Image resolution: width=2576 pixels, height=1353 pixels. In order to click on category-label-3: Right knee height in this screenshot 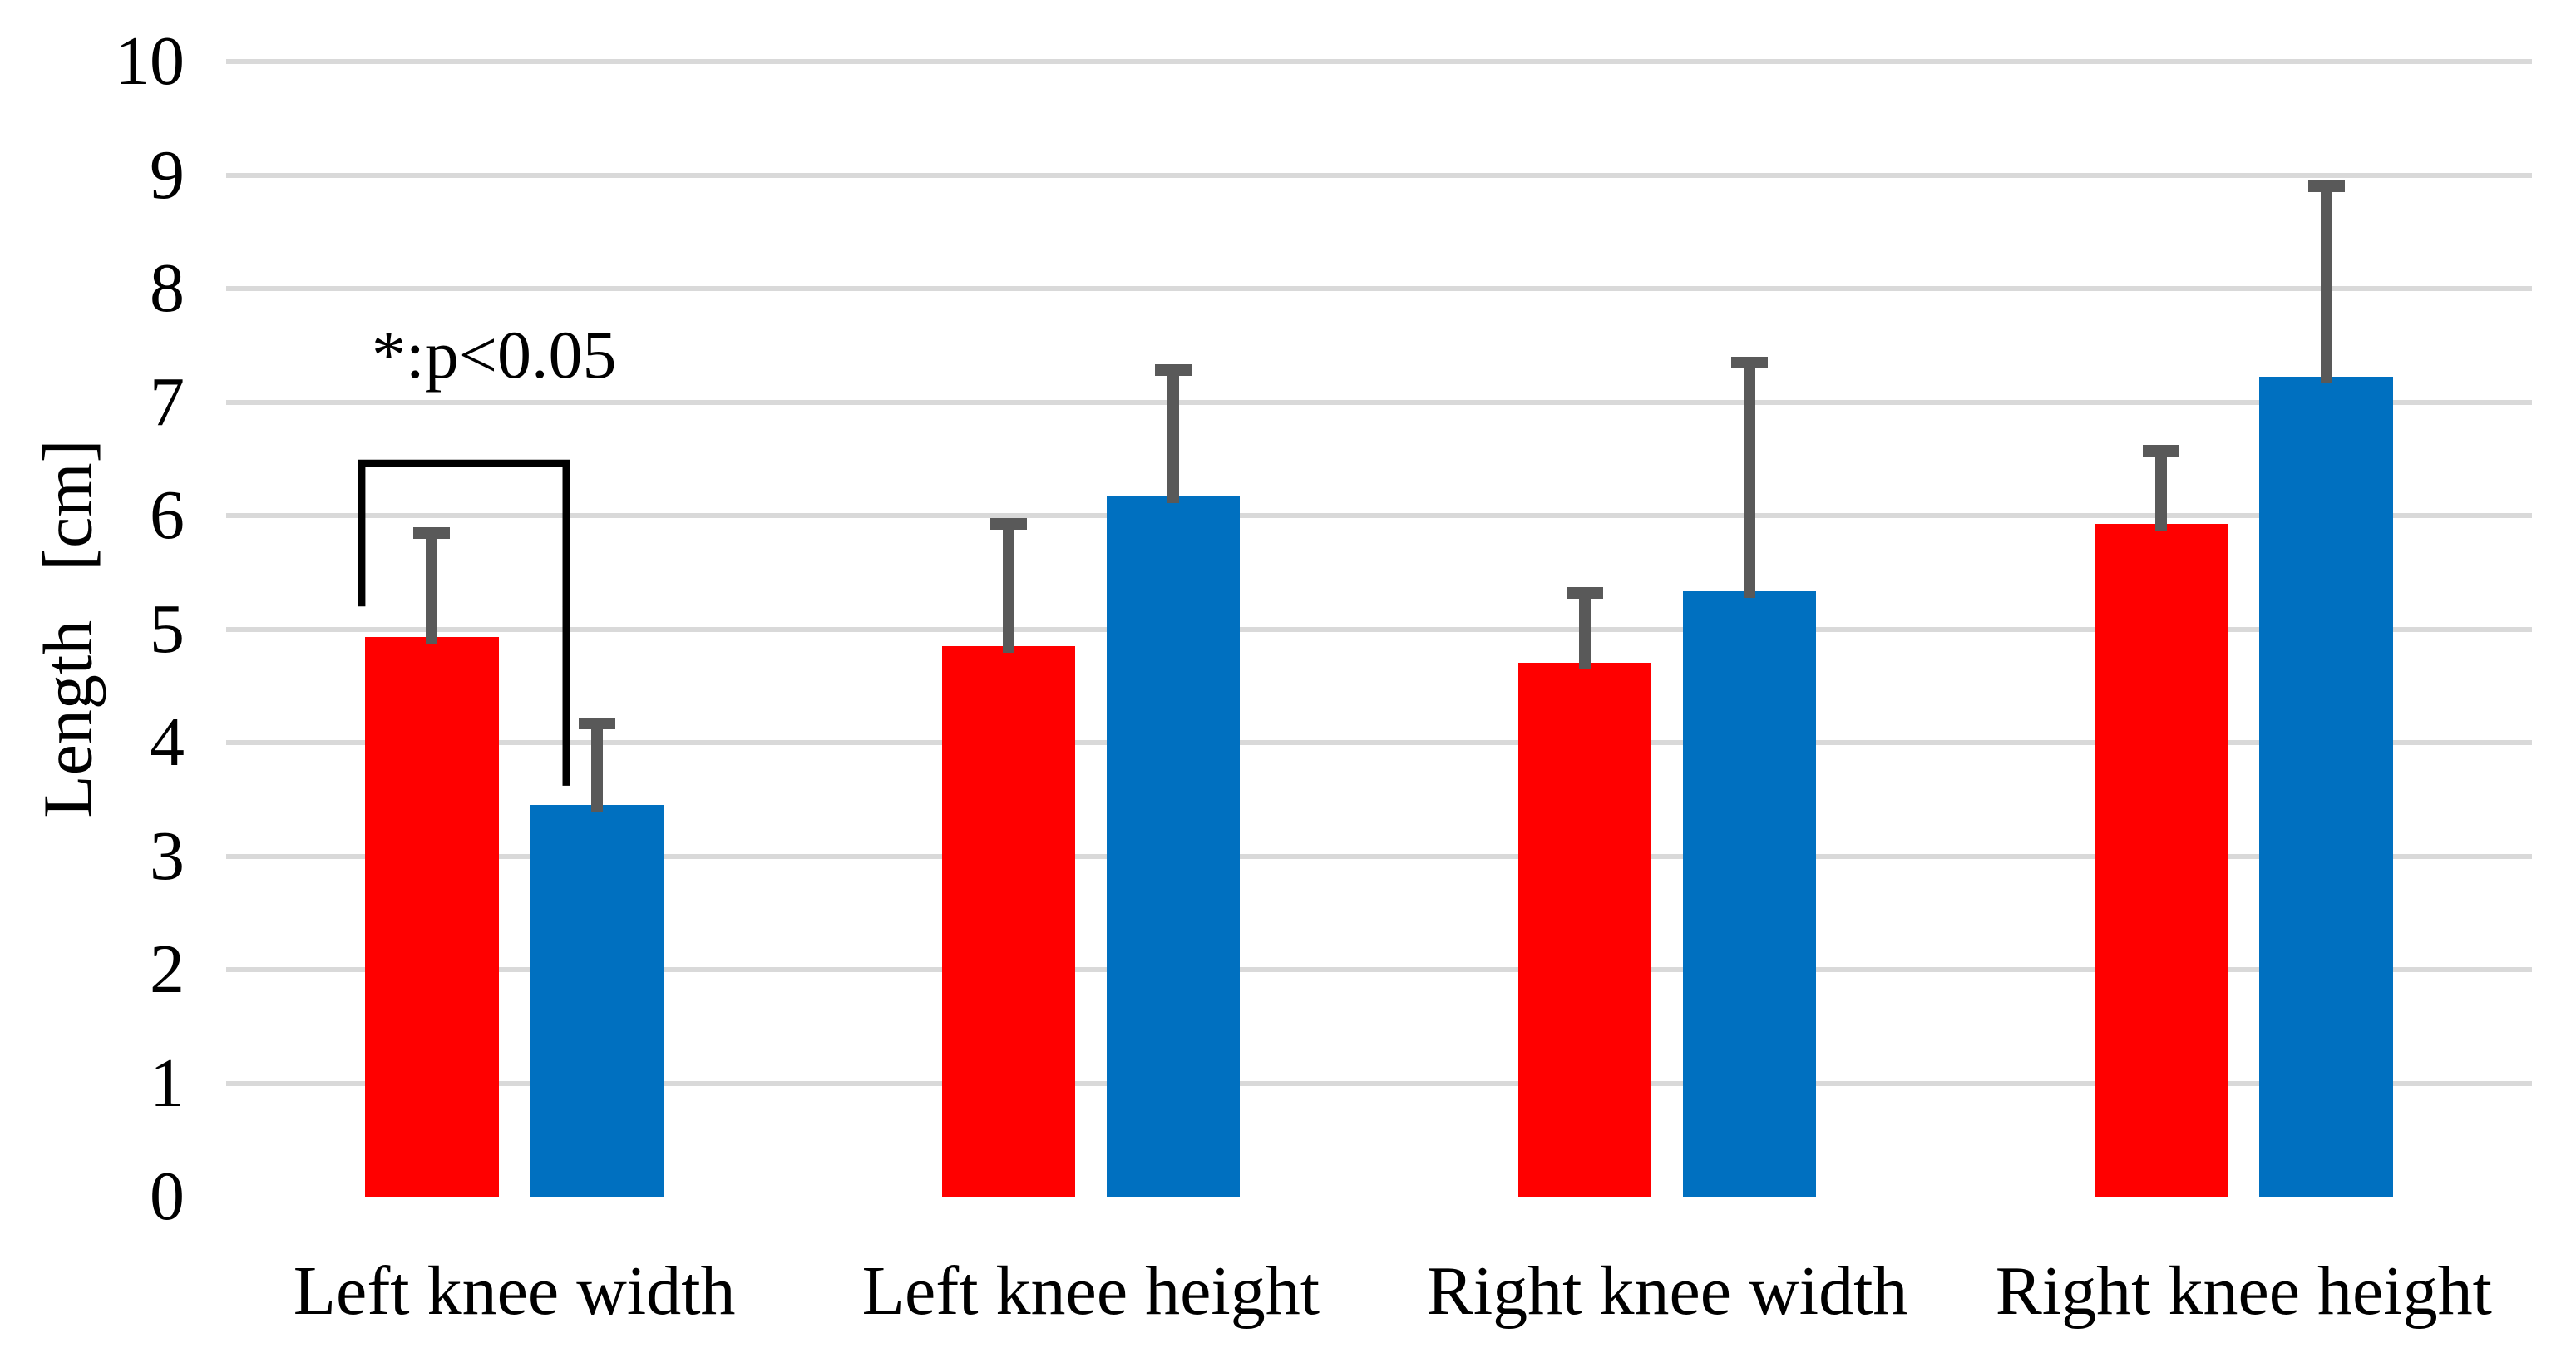, I will do `click(2243, 1291)`.